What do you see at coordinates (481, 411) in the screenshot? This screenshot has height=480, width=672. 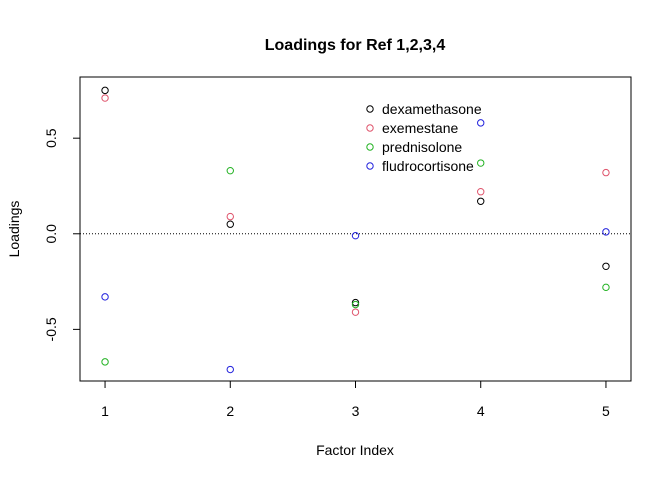 I see `x-tick-label: 4` at bounding box center [481, 411].